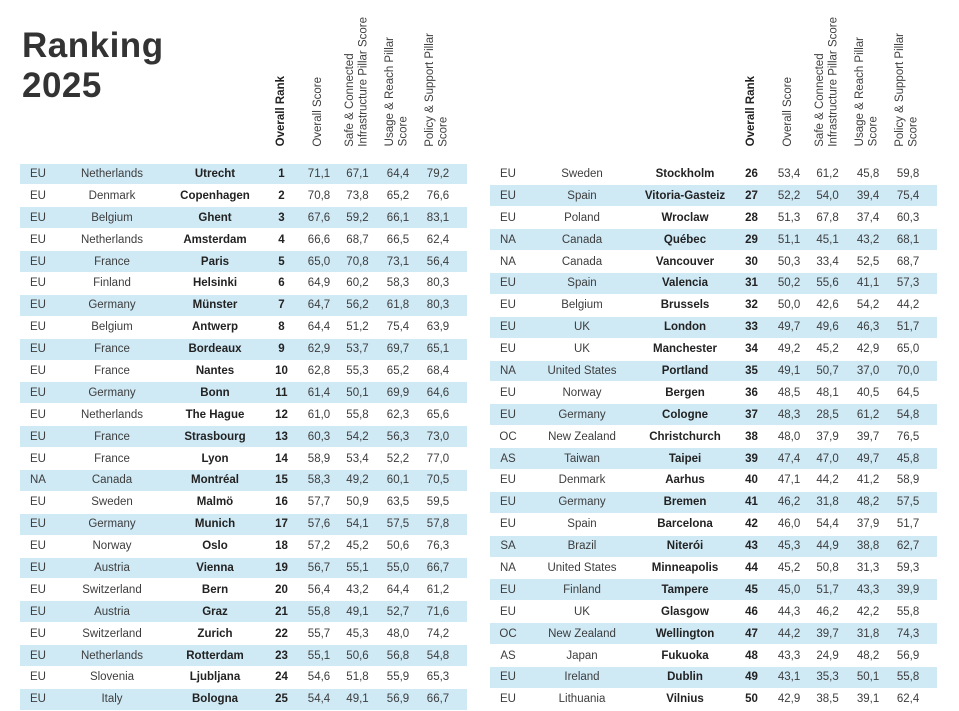 The image size is (959, 711). I want to click on policy-score-cell: 57,5, so click(913, 502).